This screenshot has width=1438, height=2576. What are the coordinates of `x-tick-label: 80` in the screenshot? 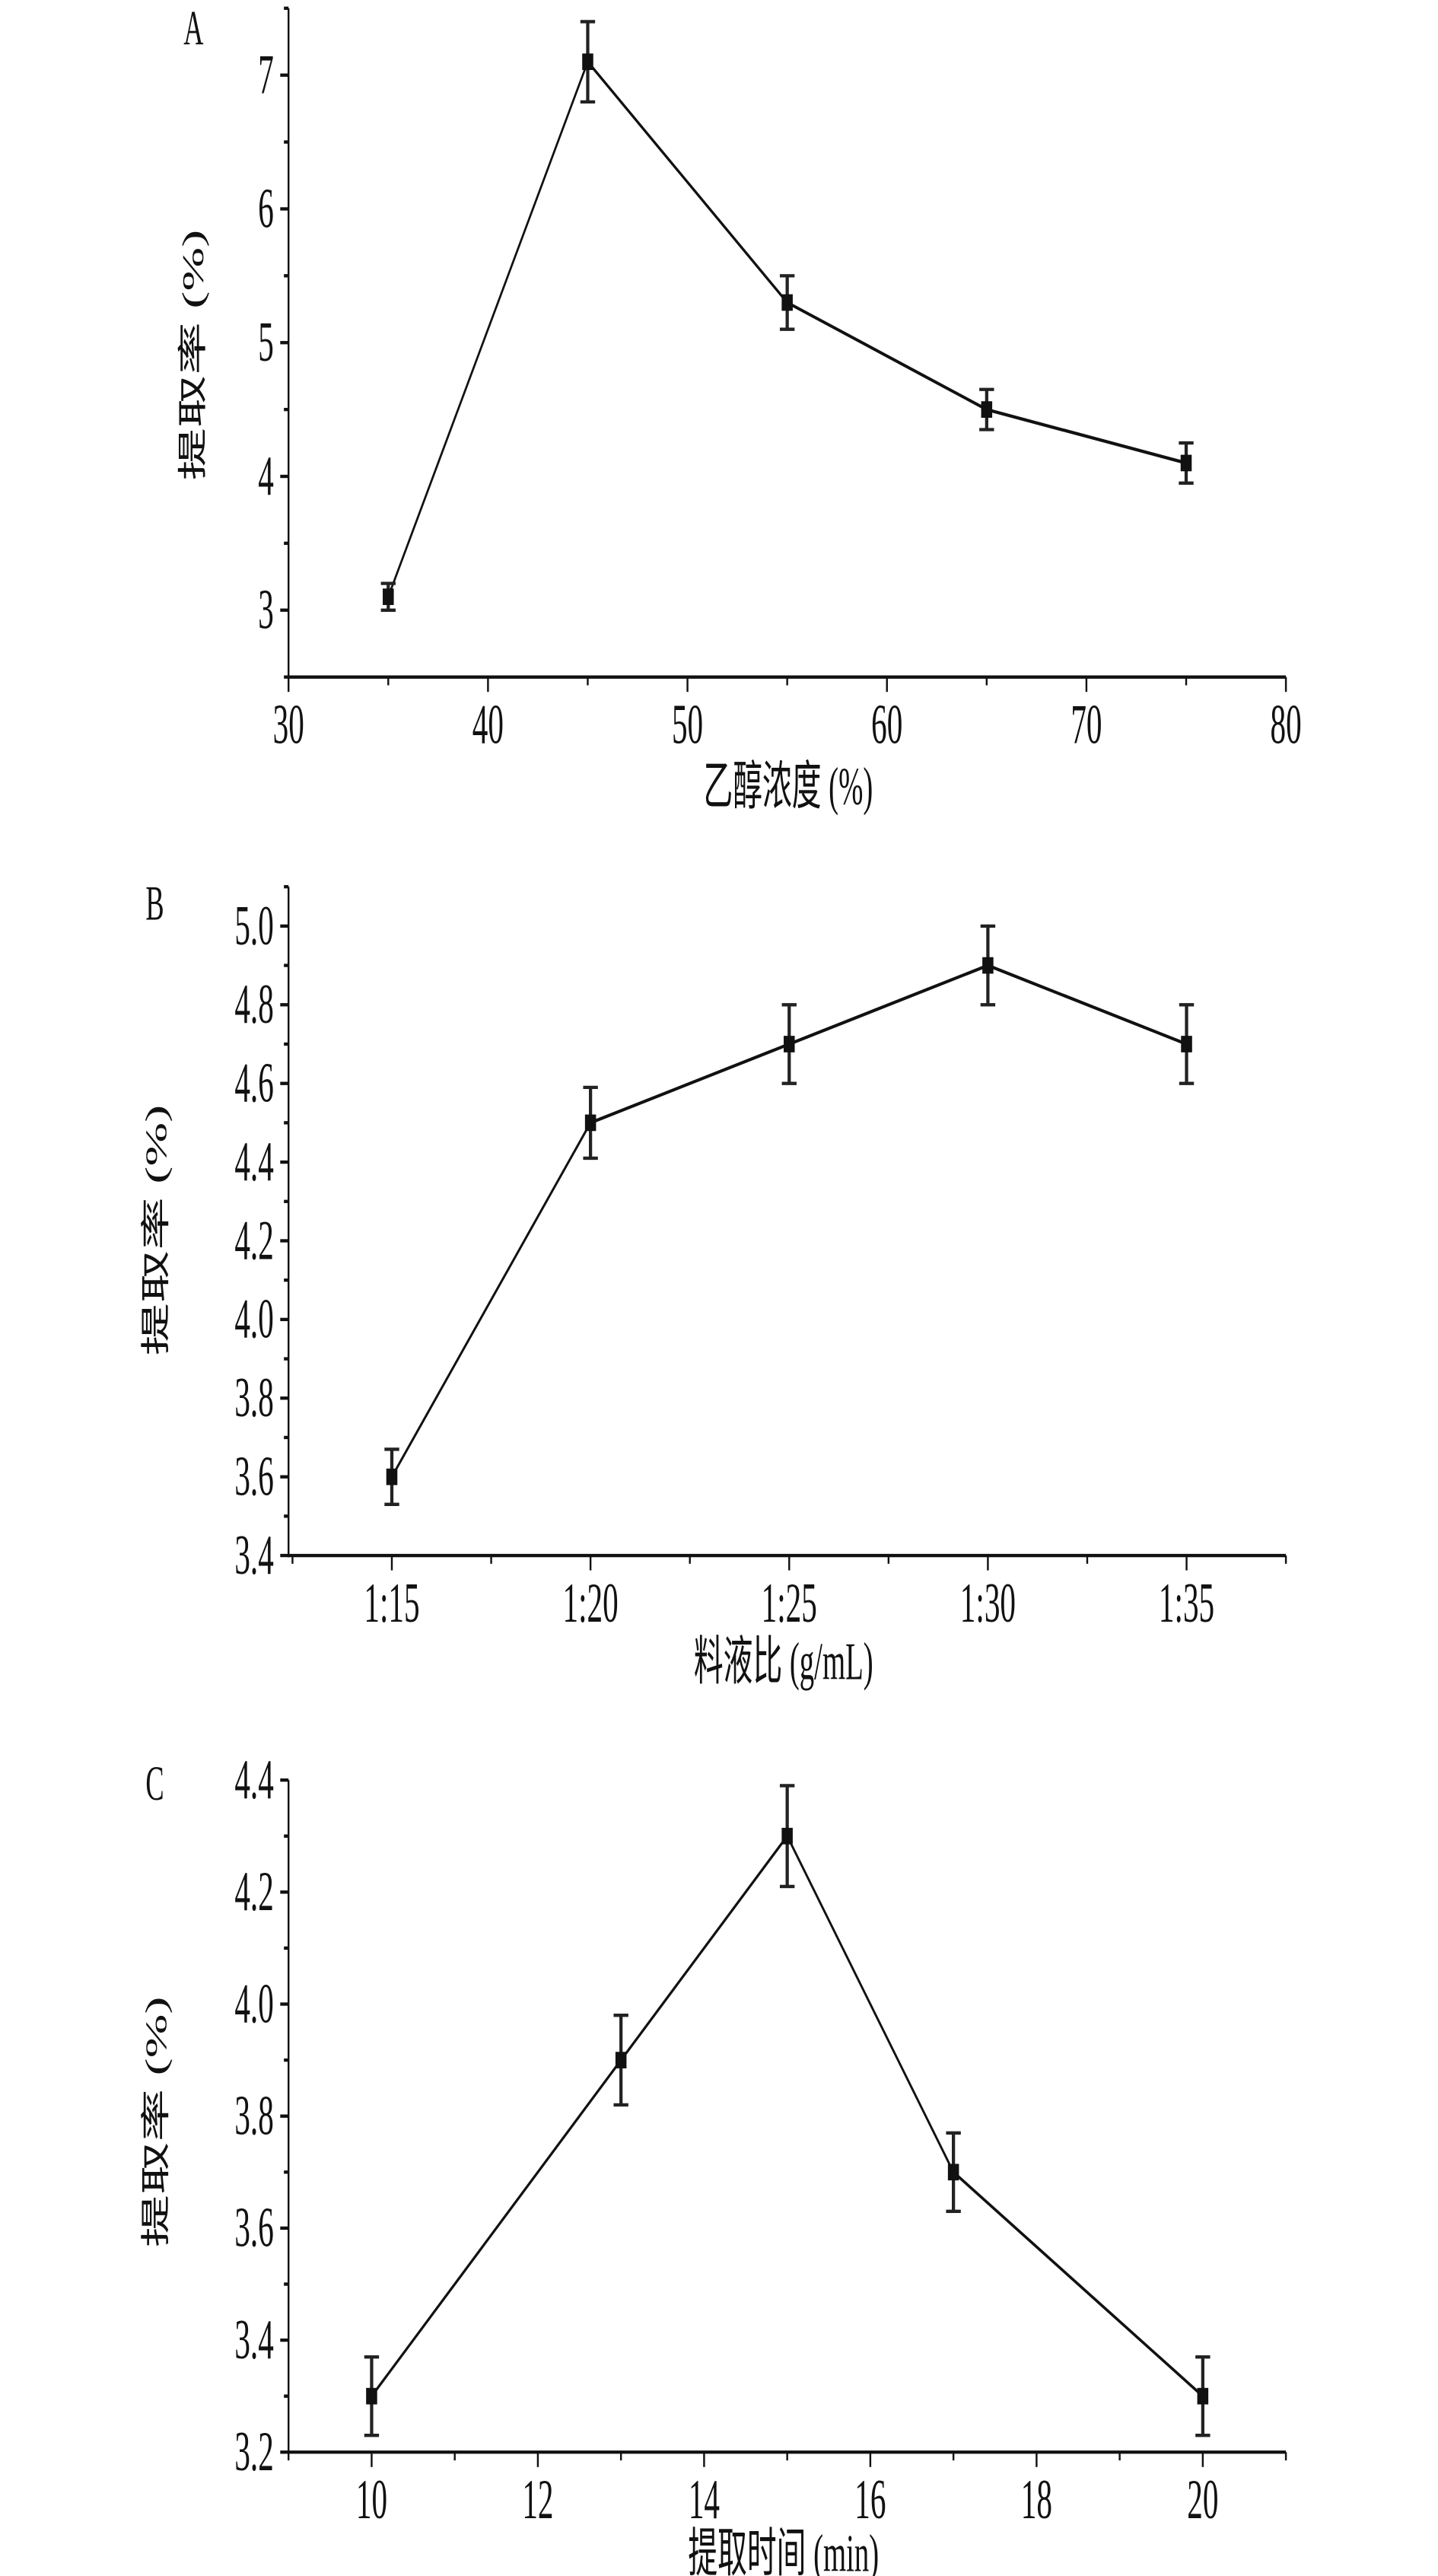 It's located at (1286, 724).